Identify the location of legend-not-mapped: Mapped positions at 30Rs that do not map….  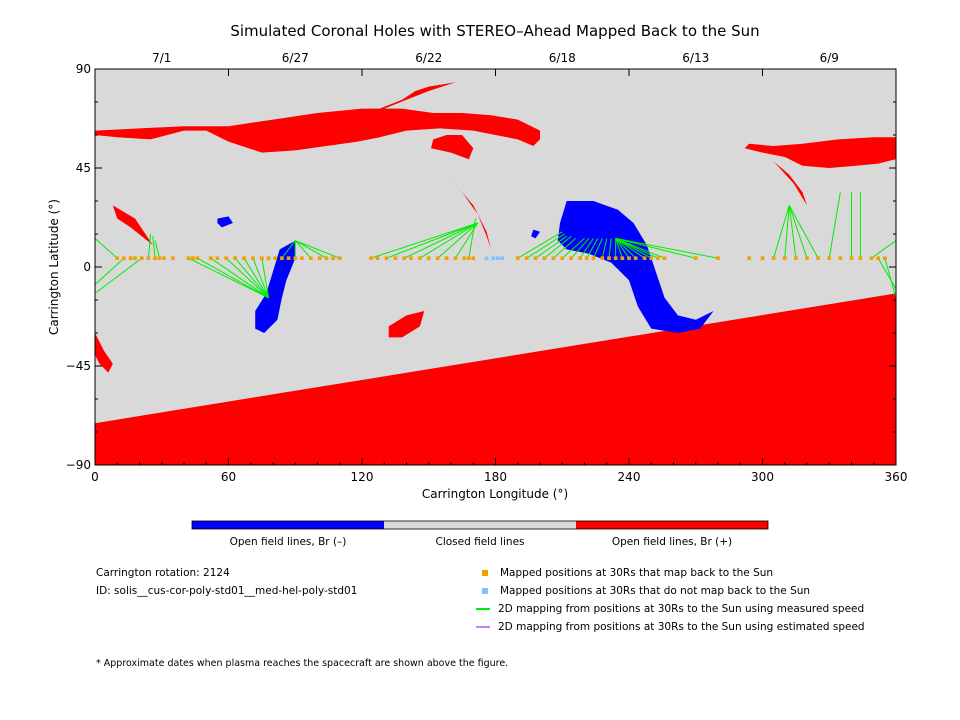
(645, 591).